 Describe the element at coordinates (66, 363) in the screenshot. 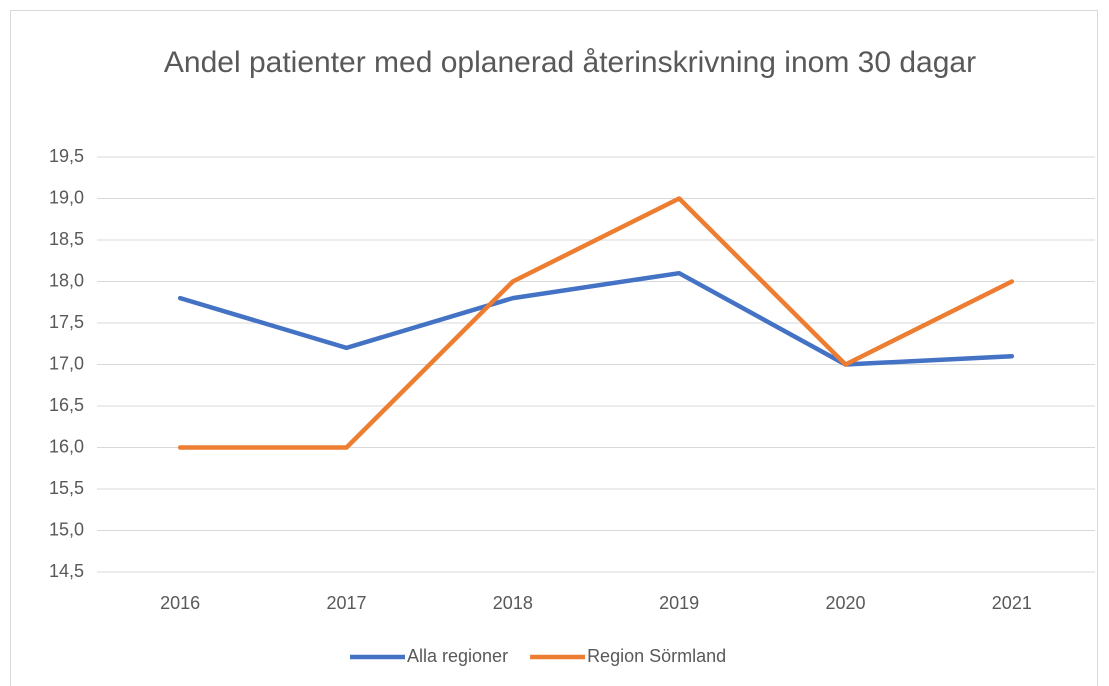

I see `y-tick-label: 17,0` at that location.